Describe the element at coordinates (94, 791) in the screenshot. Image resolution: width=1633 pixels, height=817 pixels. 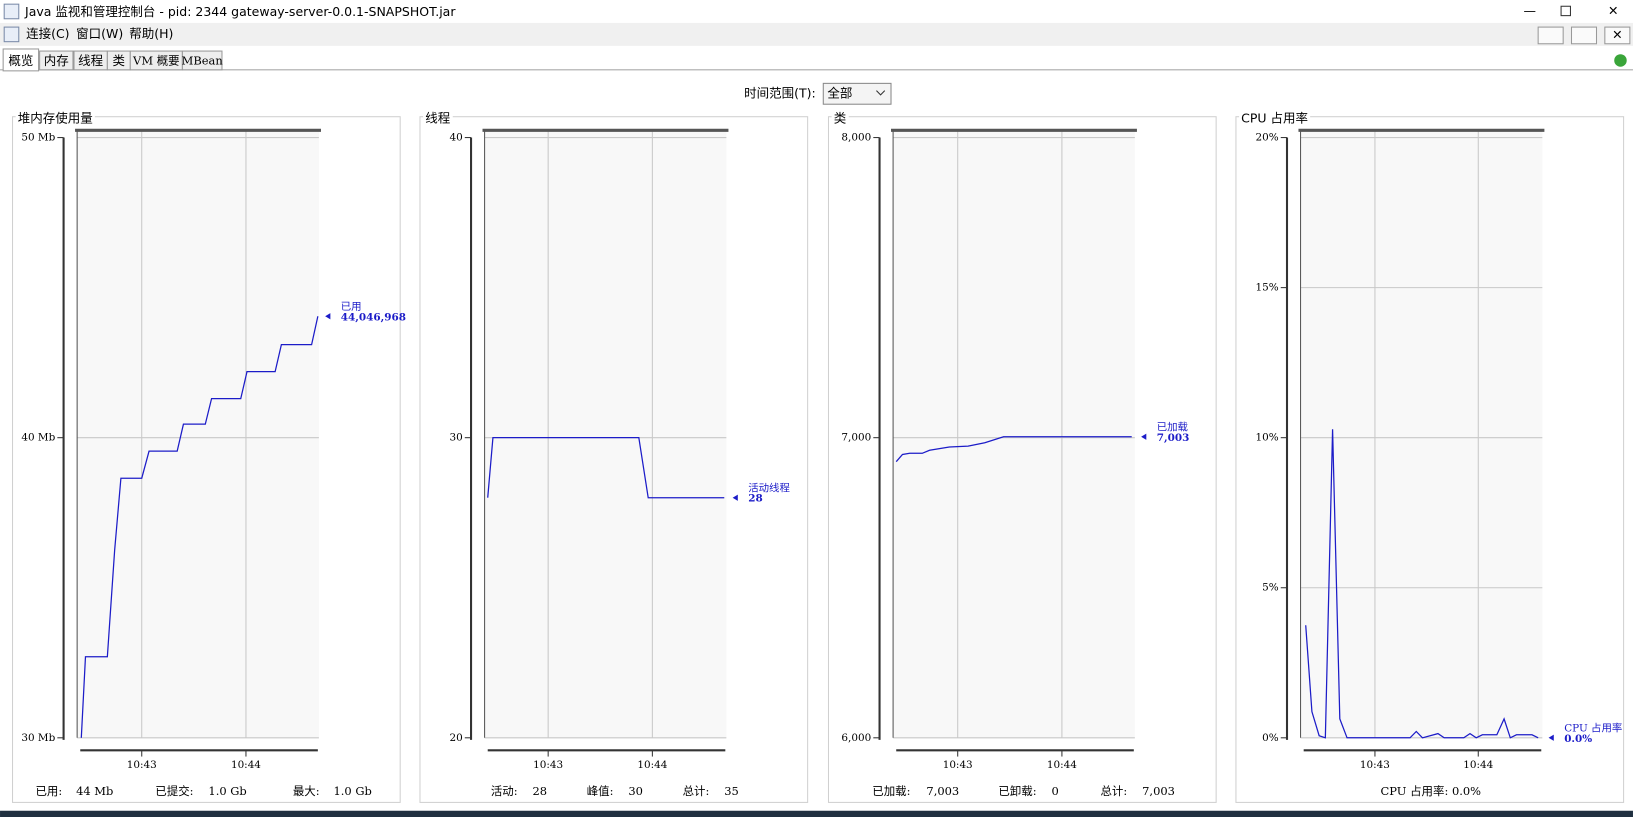
I see `summary-item: 44 Mb` at that location.